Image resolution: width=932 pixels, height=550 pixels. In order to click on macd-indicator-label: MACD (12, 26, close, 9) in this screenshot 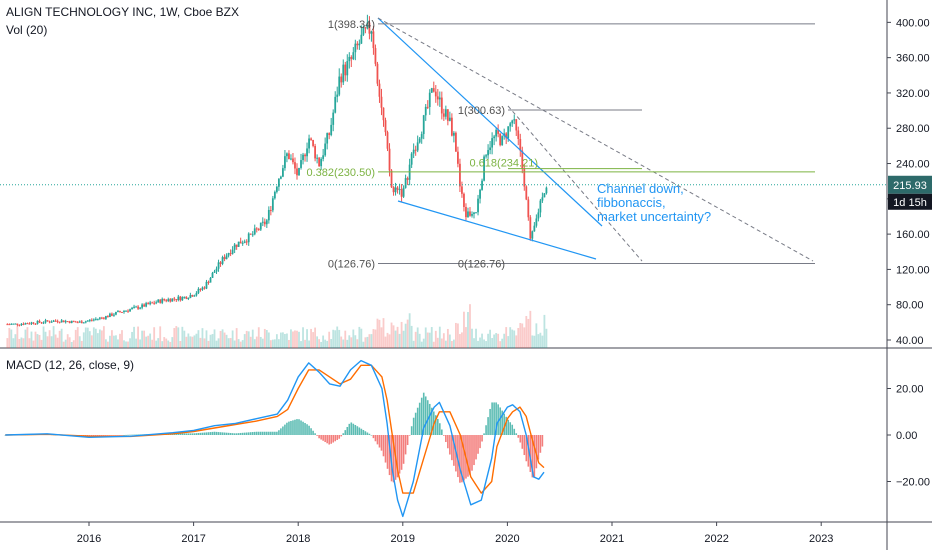, I will do `click(70, 365)`.